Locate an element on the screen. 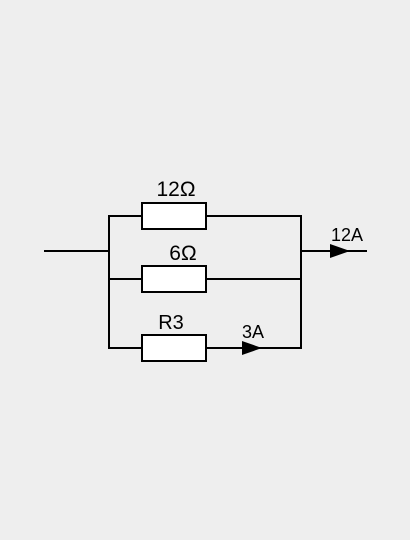  resistor-r3 is located at coordinates (174, 348).